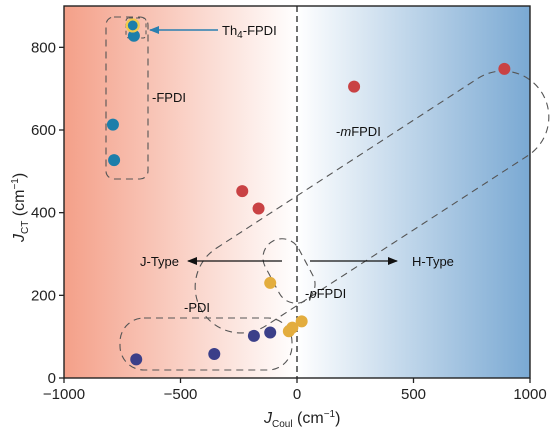 The height and width of the screenshot is (433, 550). Describe the element at coordinates (159, 261) in the screenshot. I see `jtype-label: J-Type` at that location.